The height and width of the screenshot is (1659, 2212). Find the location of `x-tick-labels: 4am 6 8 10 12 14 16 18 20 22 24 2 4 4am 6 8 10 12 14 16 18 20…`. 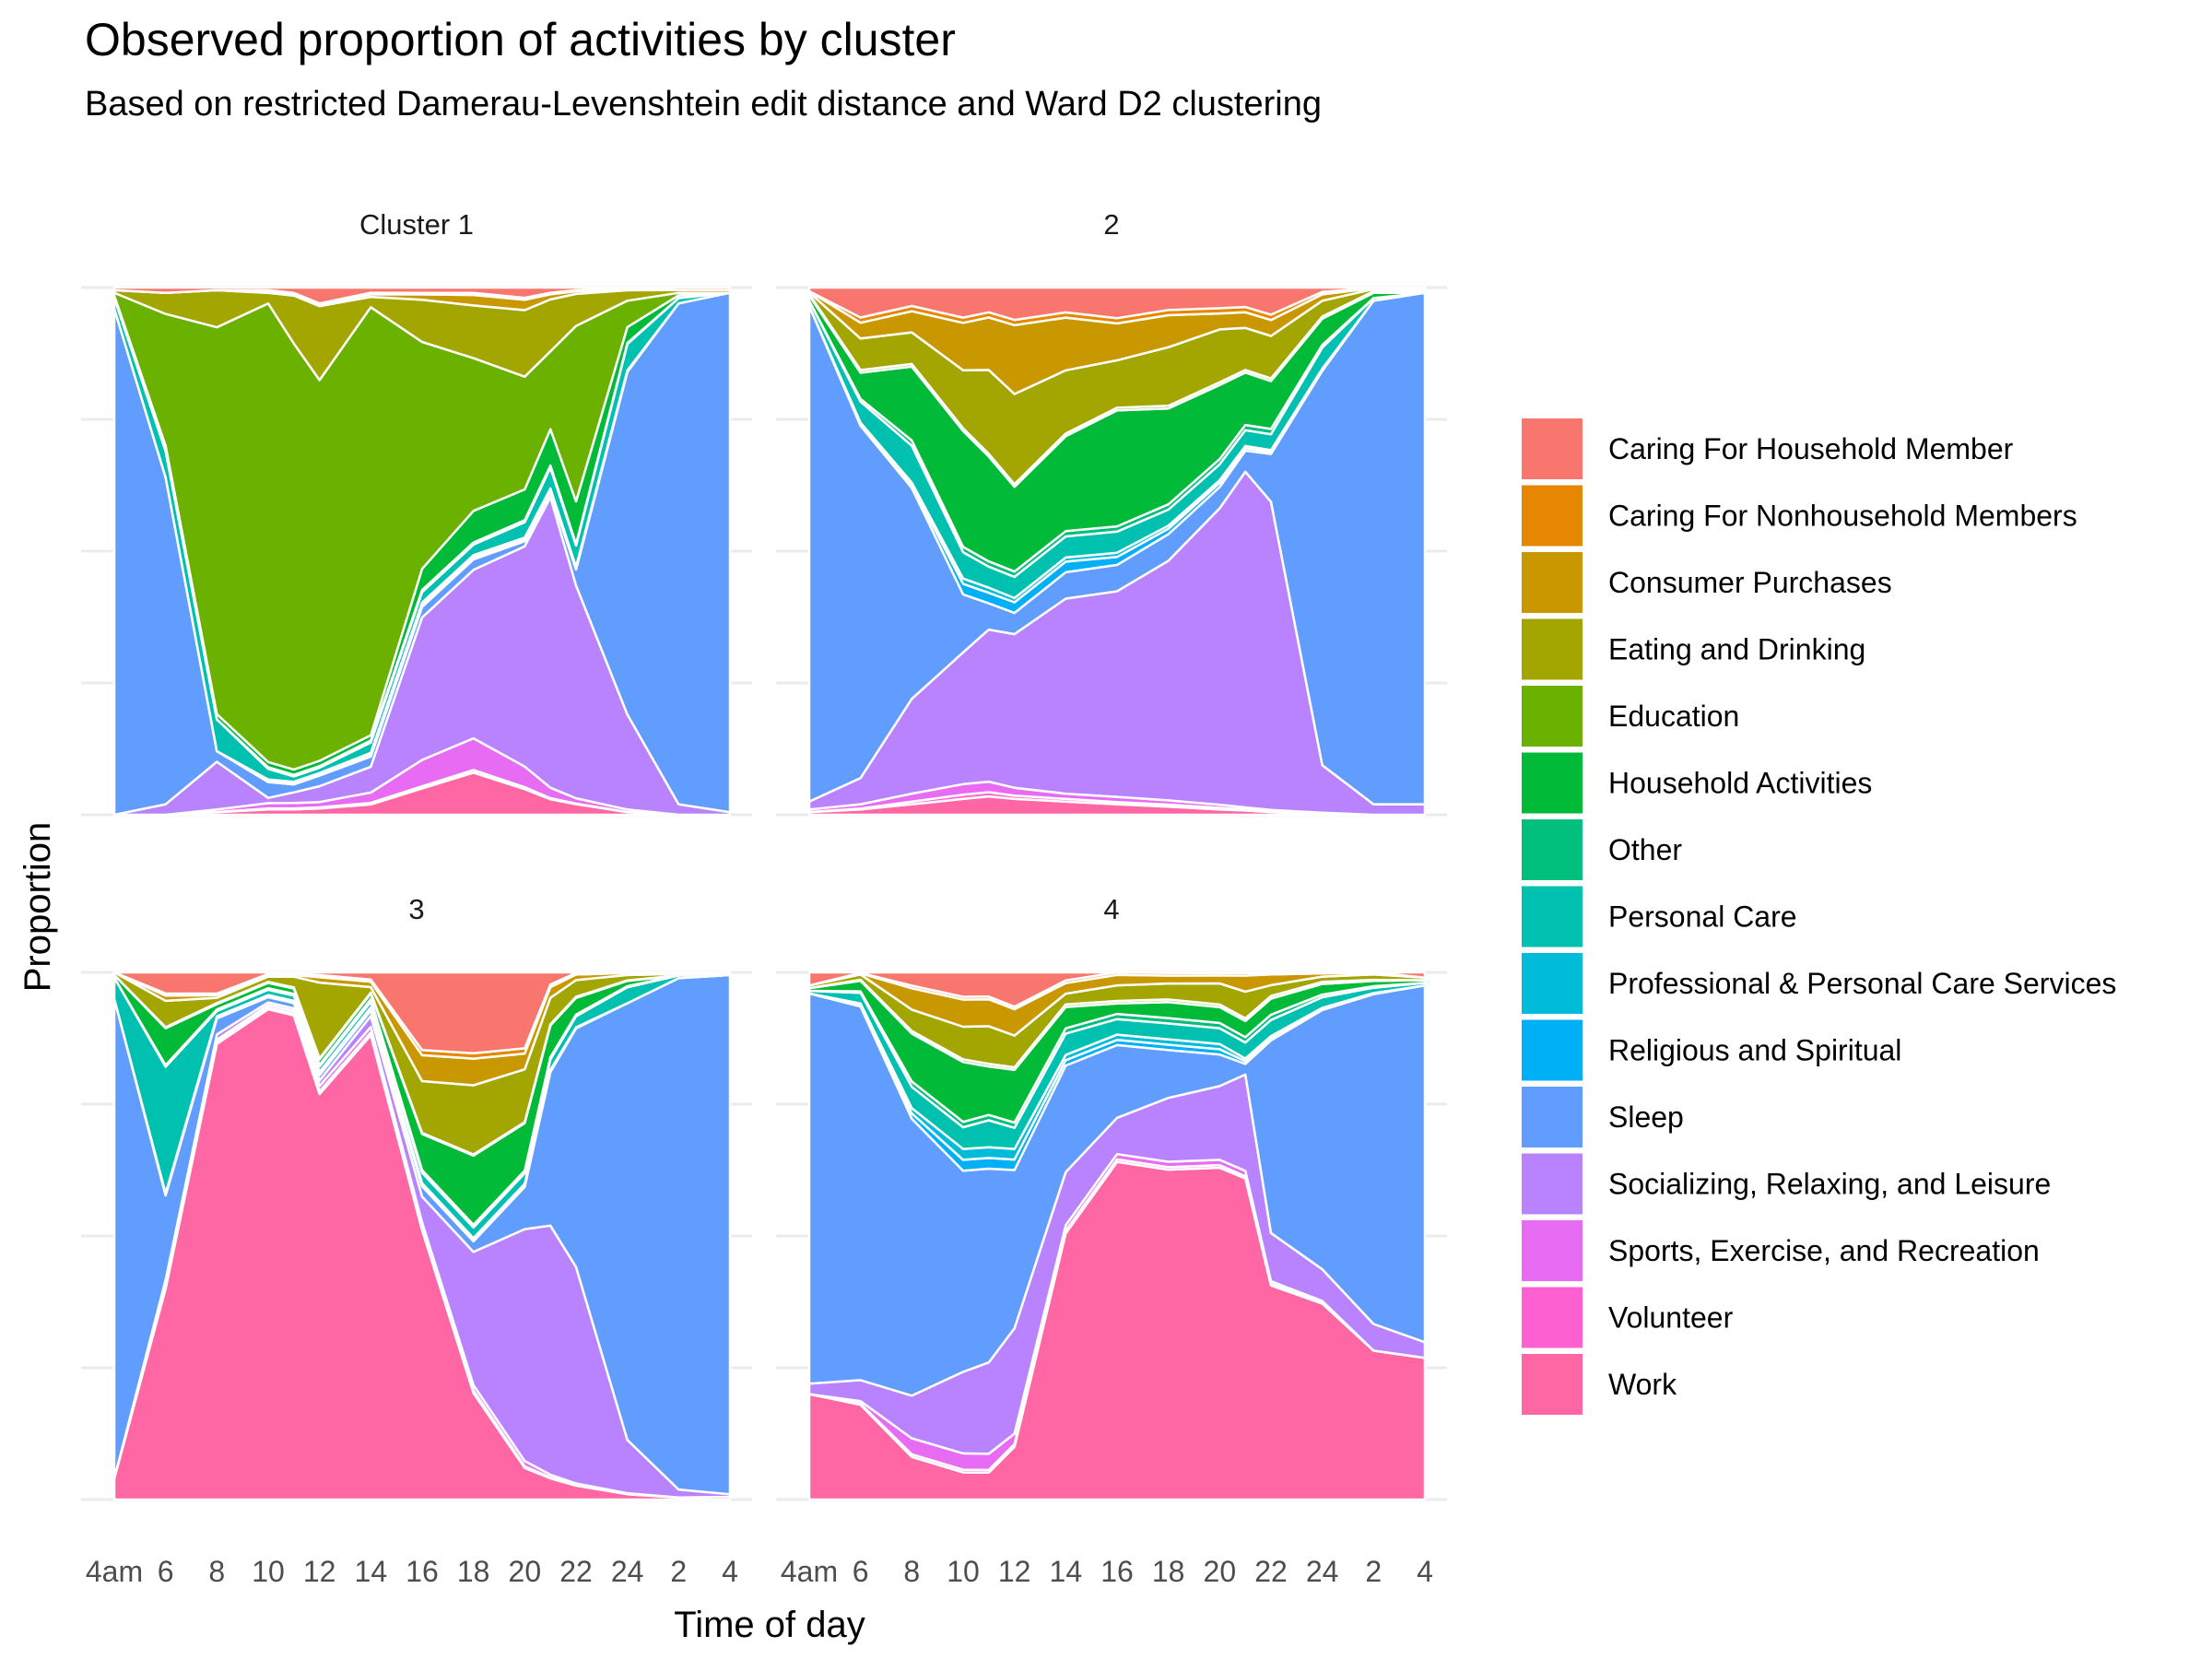

x-tick-labels: 4am 6 8 10 12 14 16 18 20 22 24 2 4 4am 6 8 10 12 14 16 18 20… is located at coordinates (759, 1571).